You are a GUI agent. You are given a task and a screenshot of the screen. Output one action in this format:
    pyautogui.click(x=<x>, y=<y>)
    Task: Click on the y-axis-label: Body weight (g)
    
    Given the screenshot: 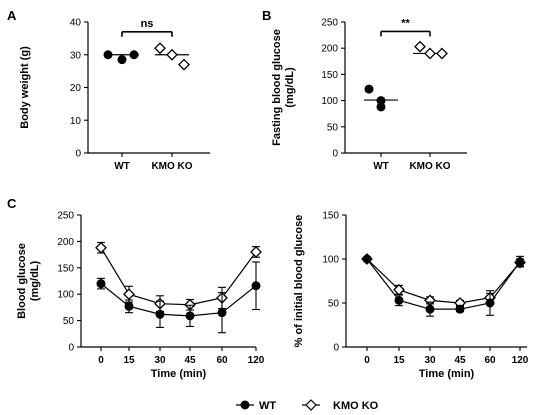 What is the action you would take?
    pyautogui.click(x=25, y=87)
    